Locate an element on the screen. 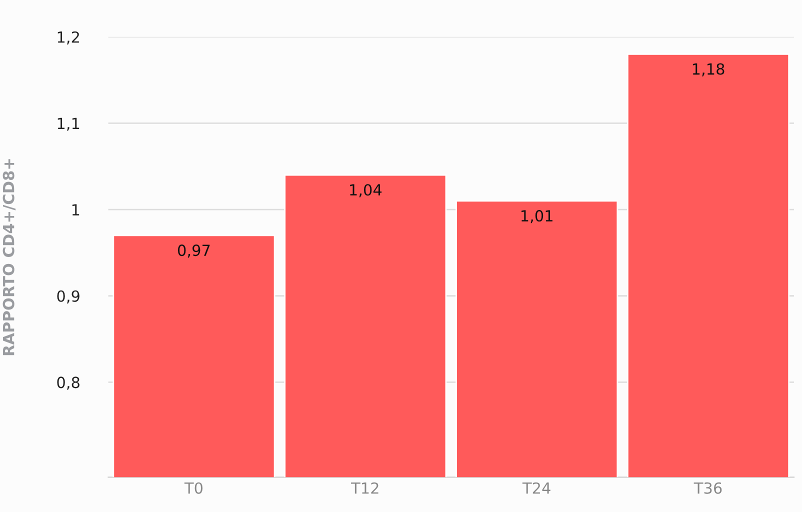 Image resolution: width=802 pixels, height=512 pixels. data-label: 1,04 is located at coordinates (366, 191).